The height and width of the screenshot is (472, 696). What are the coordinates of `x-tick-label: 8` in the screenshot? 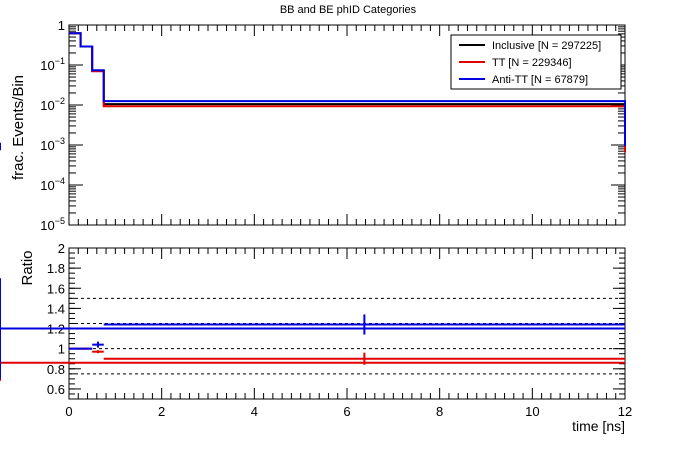 It's located at (439, 411).